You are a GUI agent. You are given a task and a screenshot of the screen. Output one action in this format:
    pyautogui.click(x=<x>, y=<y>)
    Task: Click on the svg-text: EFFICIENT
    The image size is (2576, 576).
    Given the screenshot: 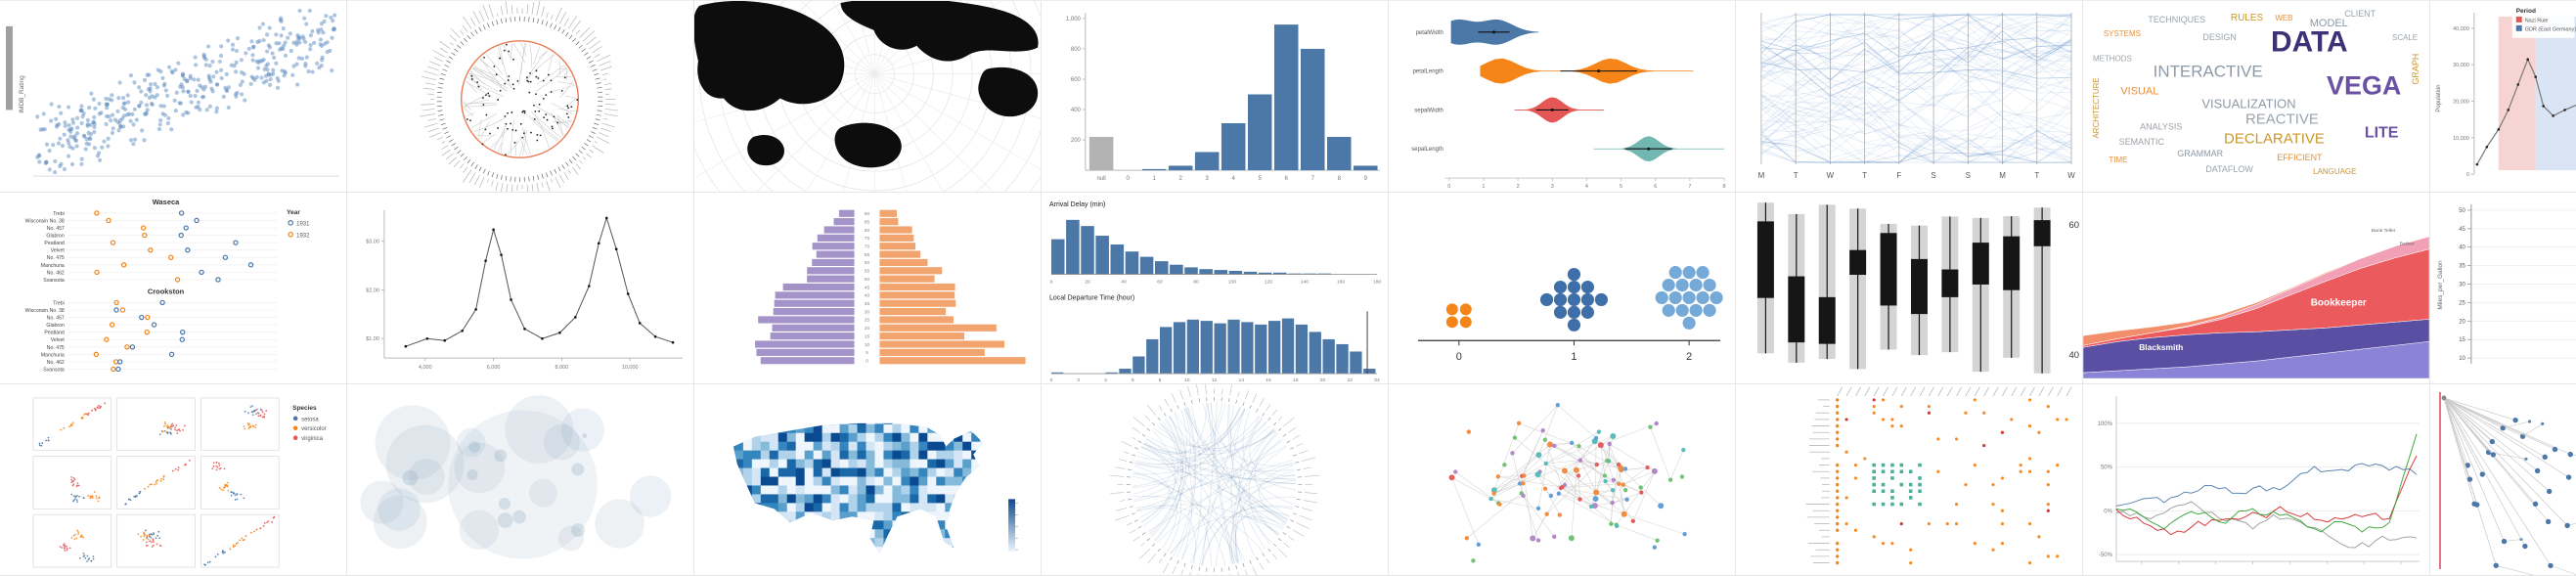 What is the action you would take?
    pyautogui.click(x=2300, y=157)
    